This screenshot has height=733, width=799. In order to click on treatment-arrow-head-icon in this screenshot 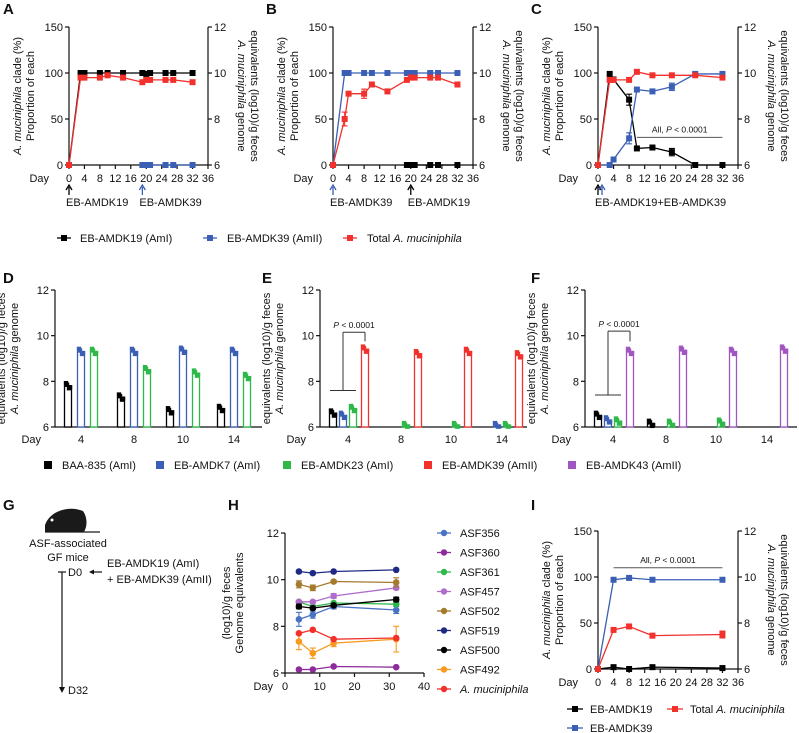, I will do `click(91, 572)`.